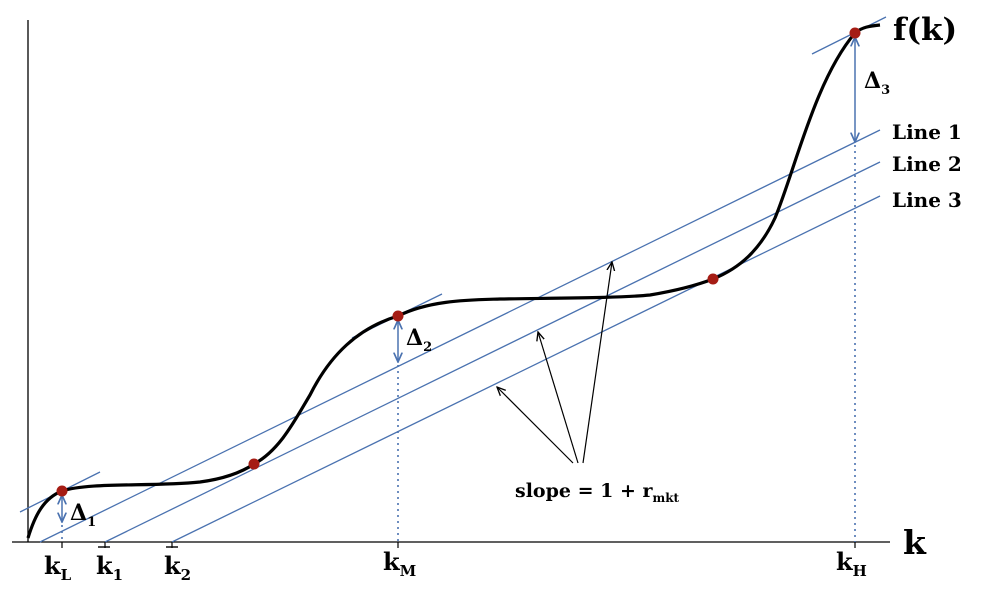 This screenshot has height=591, width=984. What do you see at coordinates (398, 316) in the screenshot?
I see `point-kM` at bounding box center [398, 316].